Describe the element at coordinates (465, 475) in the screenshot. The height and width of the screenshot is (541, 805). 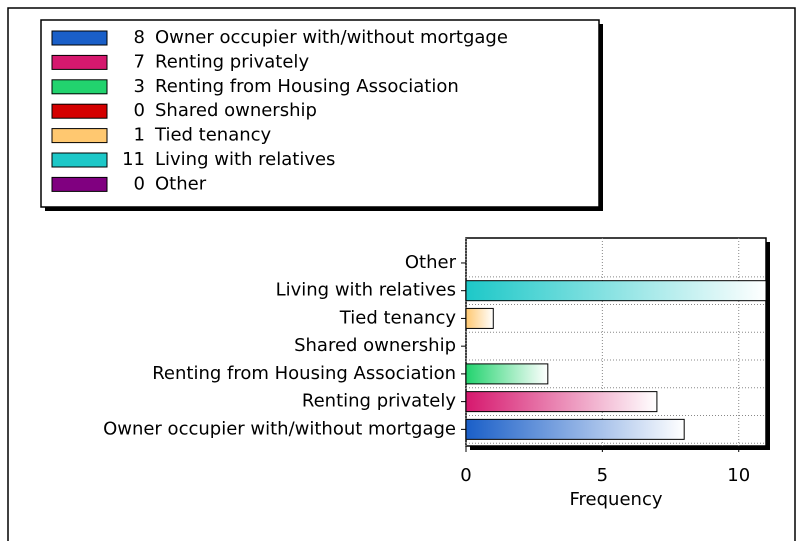
I see `x-tick-label: 0` at that location.